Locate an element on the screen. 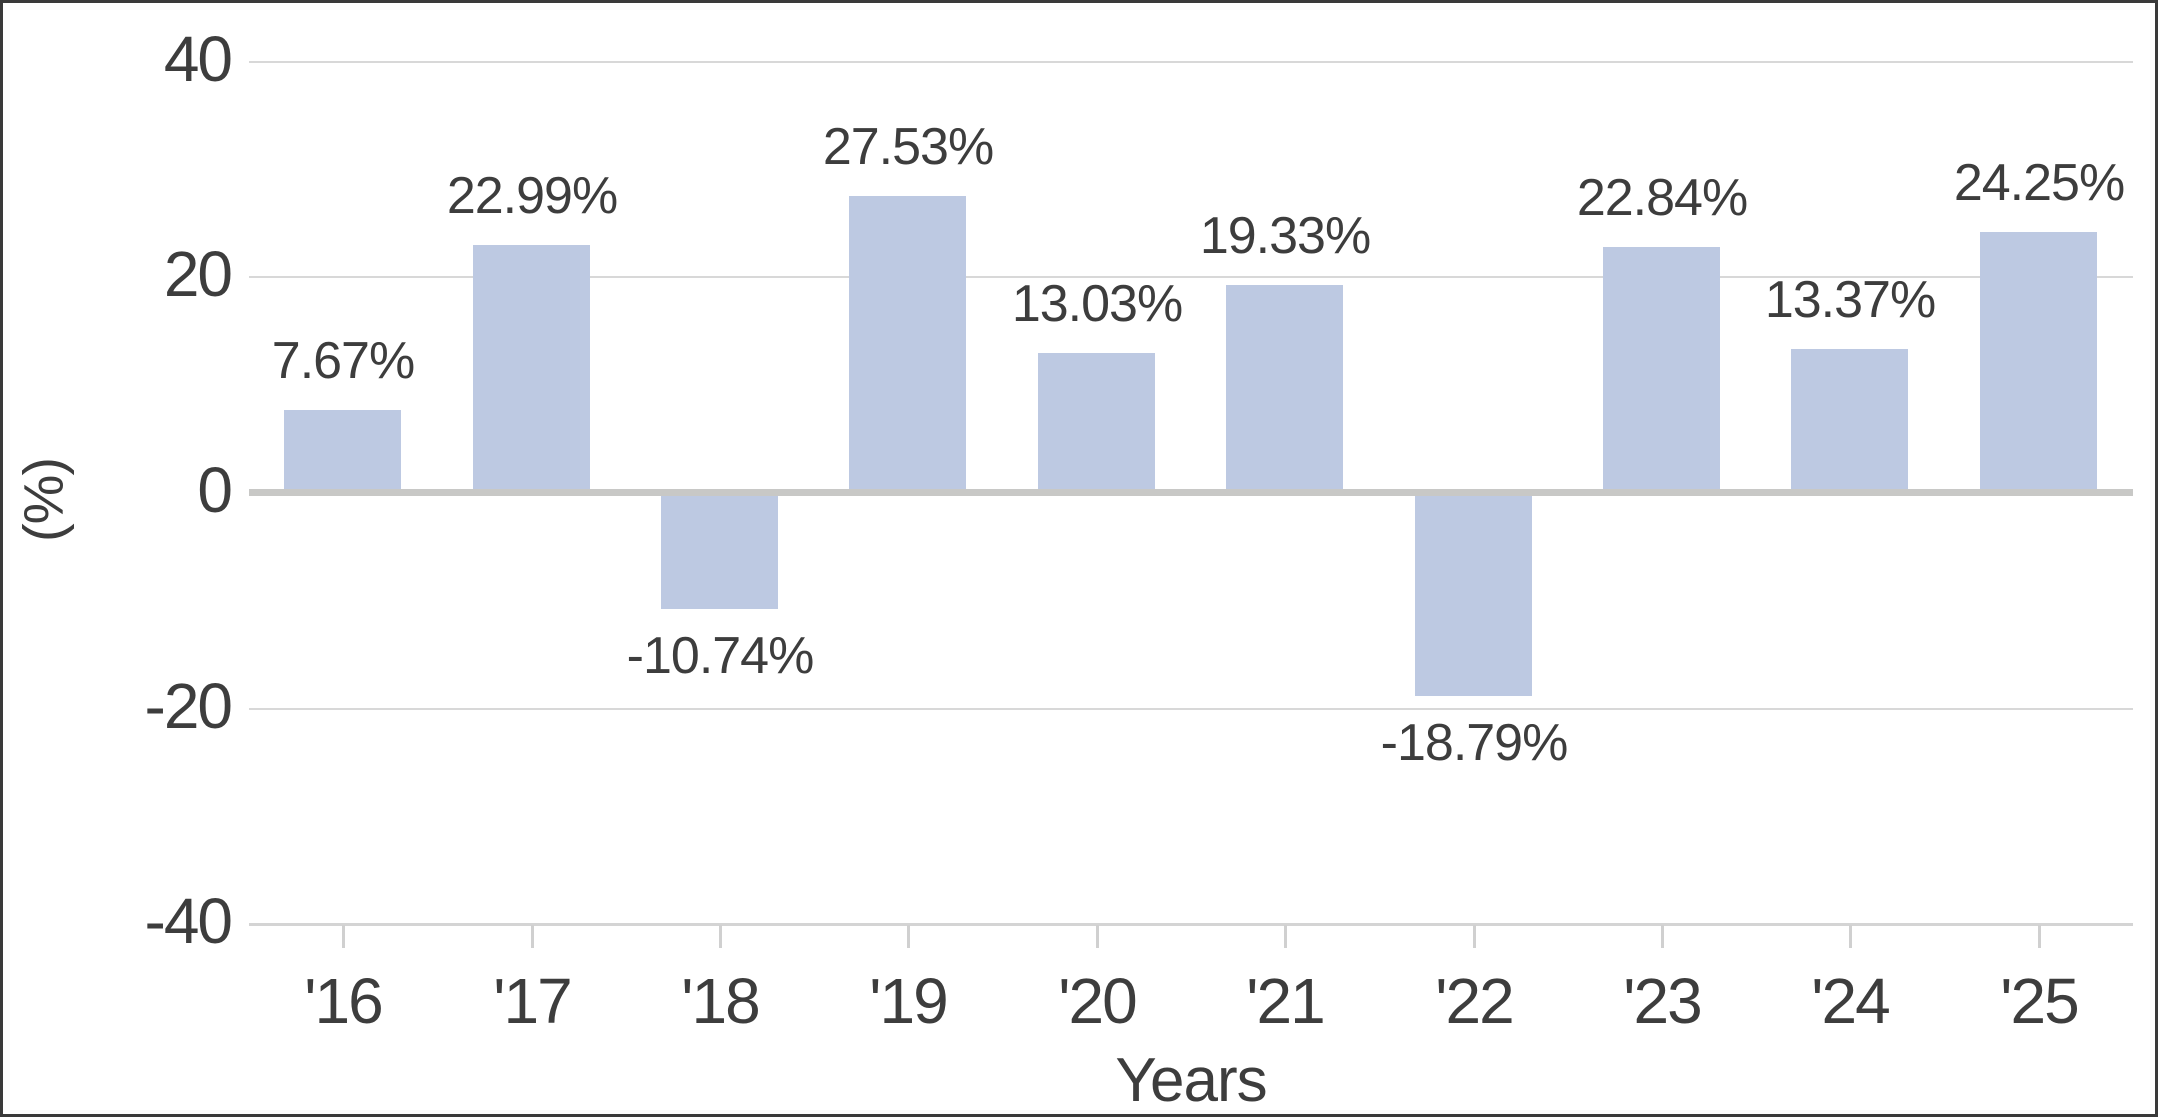  bar-value-label: -10.74% is located at coordinates (720, 656).